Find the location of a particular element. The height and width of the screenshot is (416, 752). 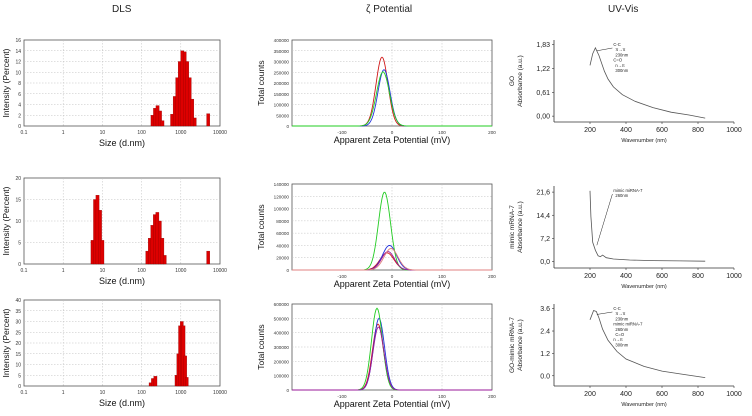

y-tick-label: 6 is located at coordinates (19, 95).